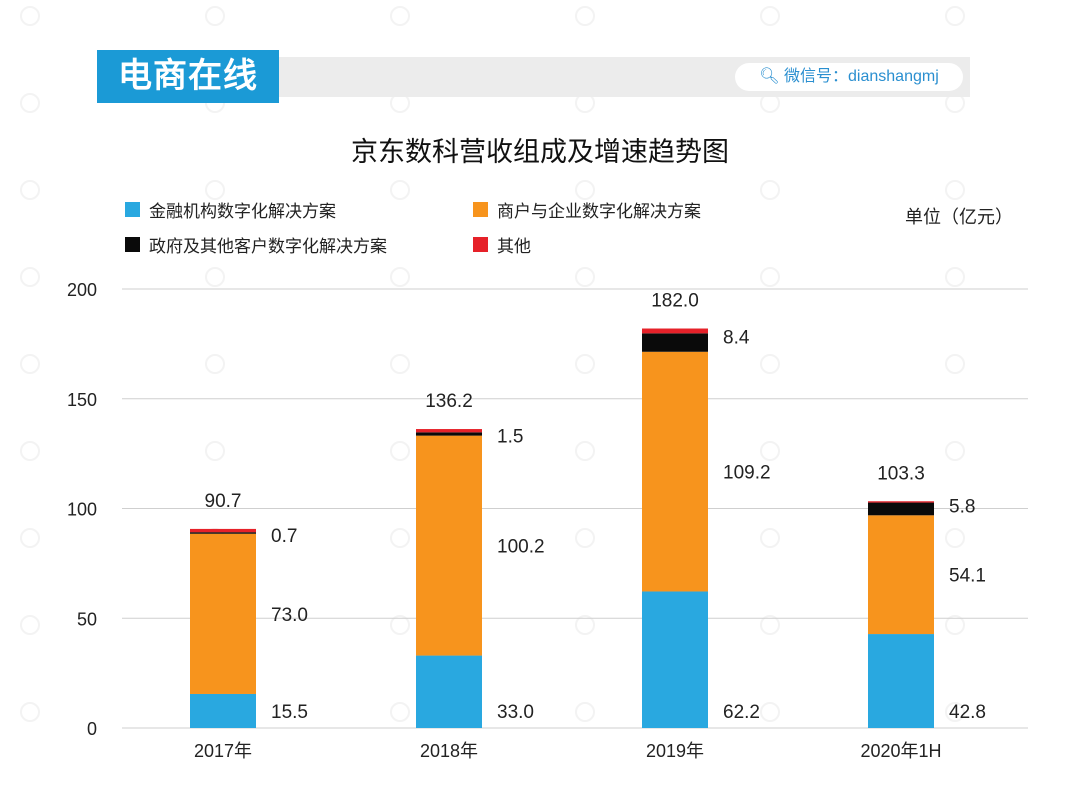  What do you see at coordinates (449, 401) in the screenshot?
I see `total-label: 136.2` at bounding box center [449, 401].